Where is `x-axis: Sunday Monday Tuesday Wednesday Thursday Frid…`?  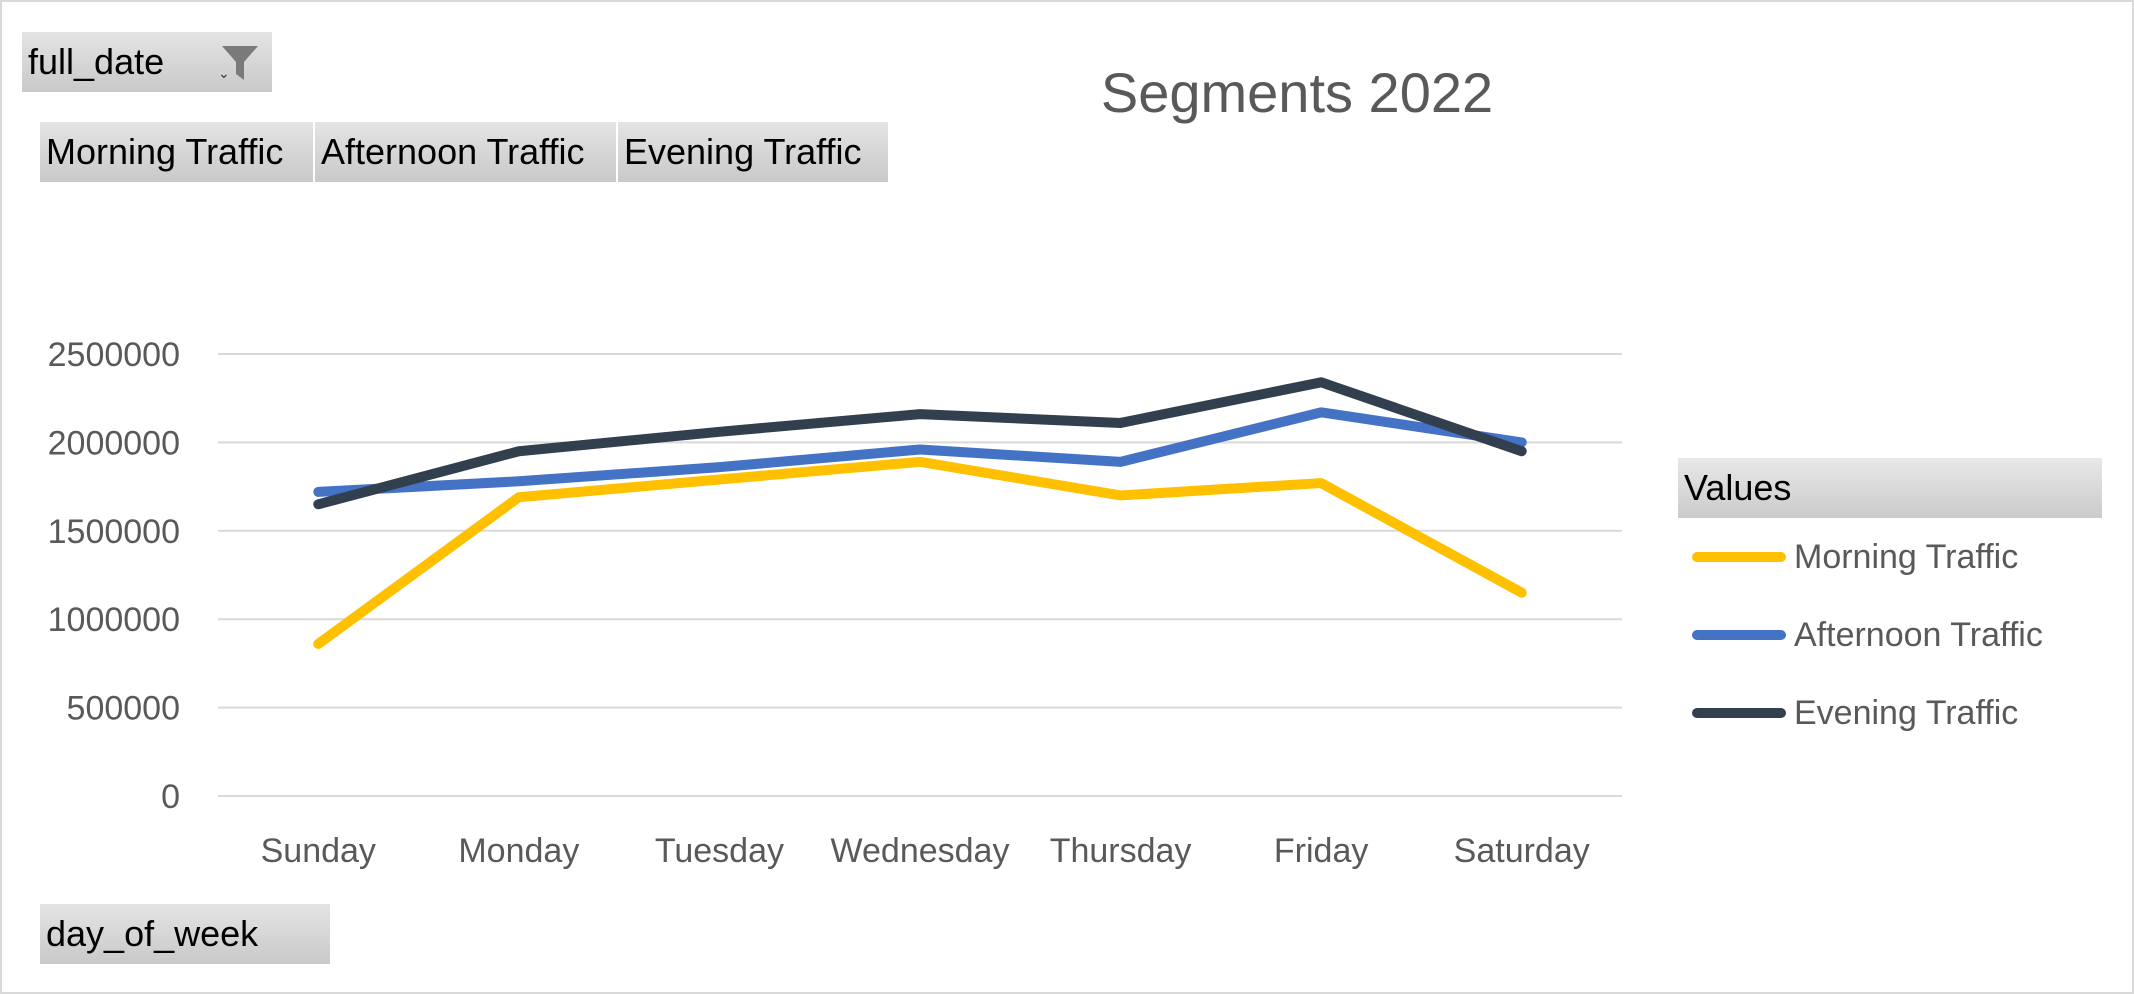 x-axis: Sunday Monday Tuesday Wednesday Thursday Frid… is located at coordinates (925, 851).